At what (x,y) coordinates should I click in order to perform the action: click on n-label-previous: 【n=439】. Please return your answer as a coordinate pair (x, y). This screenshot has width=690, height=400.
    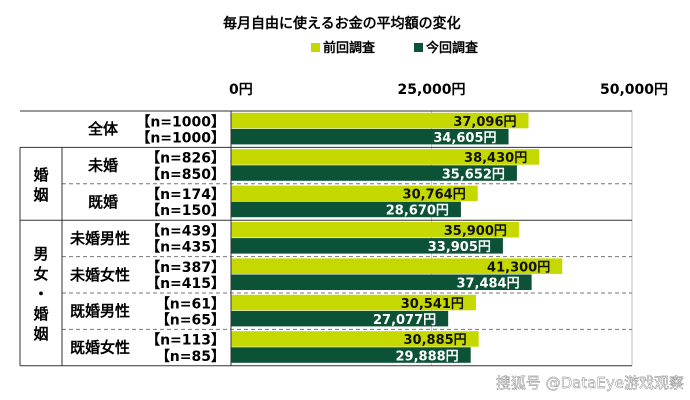
    Looking at the image, I should click on (185, 232).